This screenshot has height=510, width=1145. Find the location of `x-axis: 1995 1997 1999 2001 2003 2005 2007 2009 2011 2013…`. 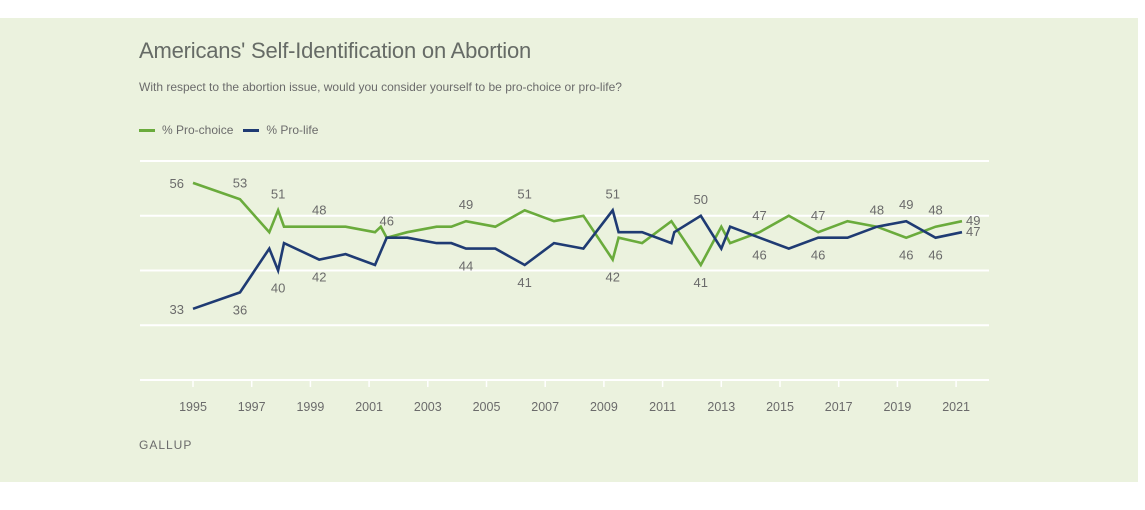

x-axis: 1995 1997 1999 2001 2003 2005 2007 2009 2011 2013… is located at coordinates (574, 397).